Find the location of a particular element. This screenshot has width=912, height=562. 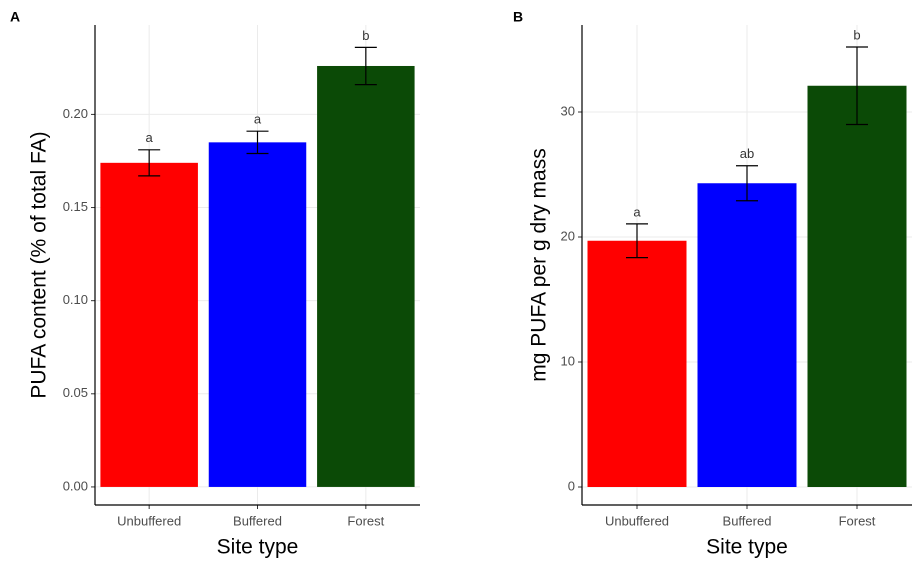

y-axis-title: PUFA content (% of total FA) is located at coordinates (39, 264).